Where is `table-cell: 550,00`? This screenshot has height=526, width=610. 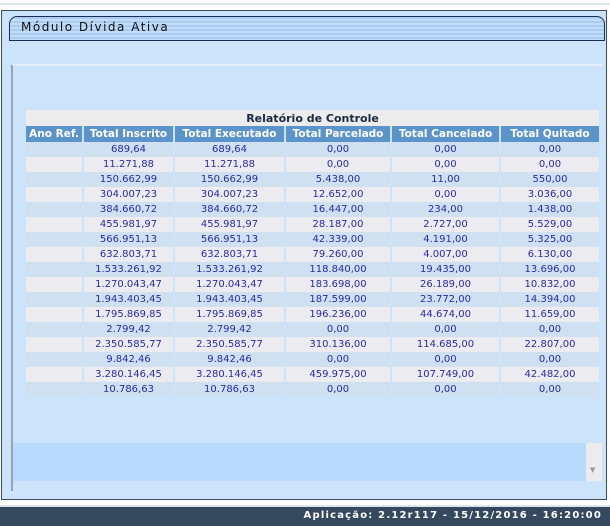
table-cell: 550,00 is located at coordinates (550, 179).